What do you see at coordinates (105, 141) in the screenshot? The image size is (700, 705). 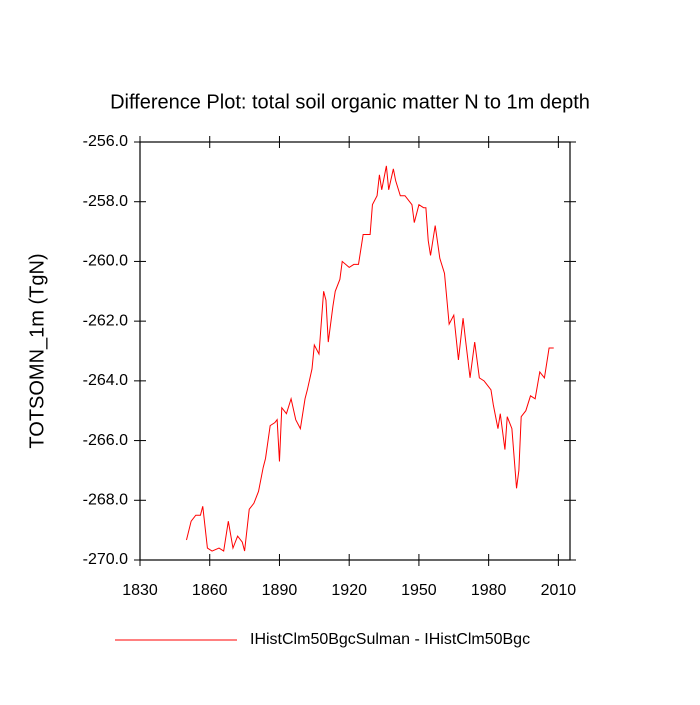 I see `y-tick-label: -256.0` at bounding box center [105, 141].